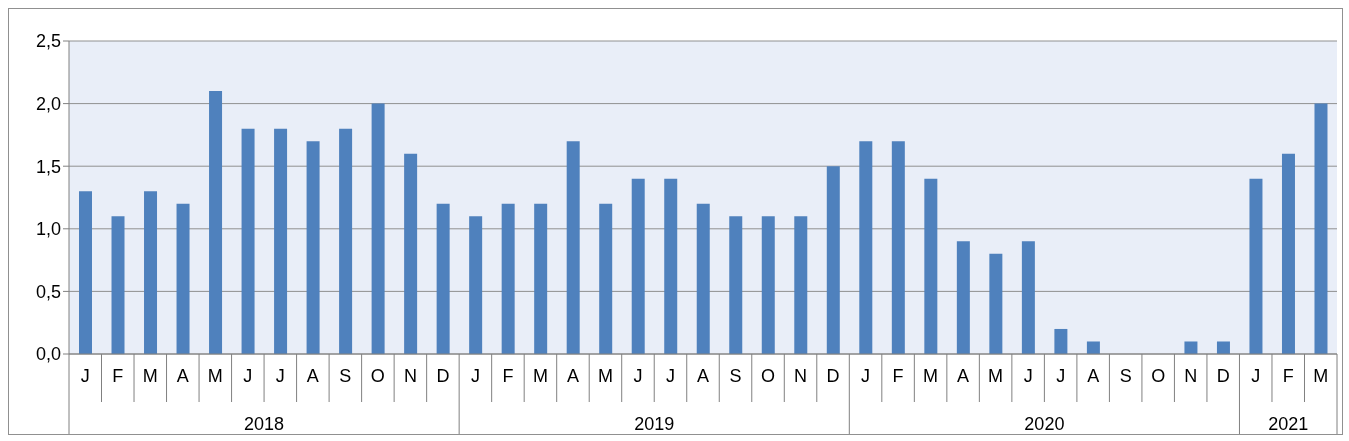  Describe the element at coordinates (48, 229) in the screenshot. I see `y-tick-label: 1,0` at that location.